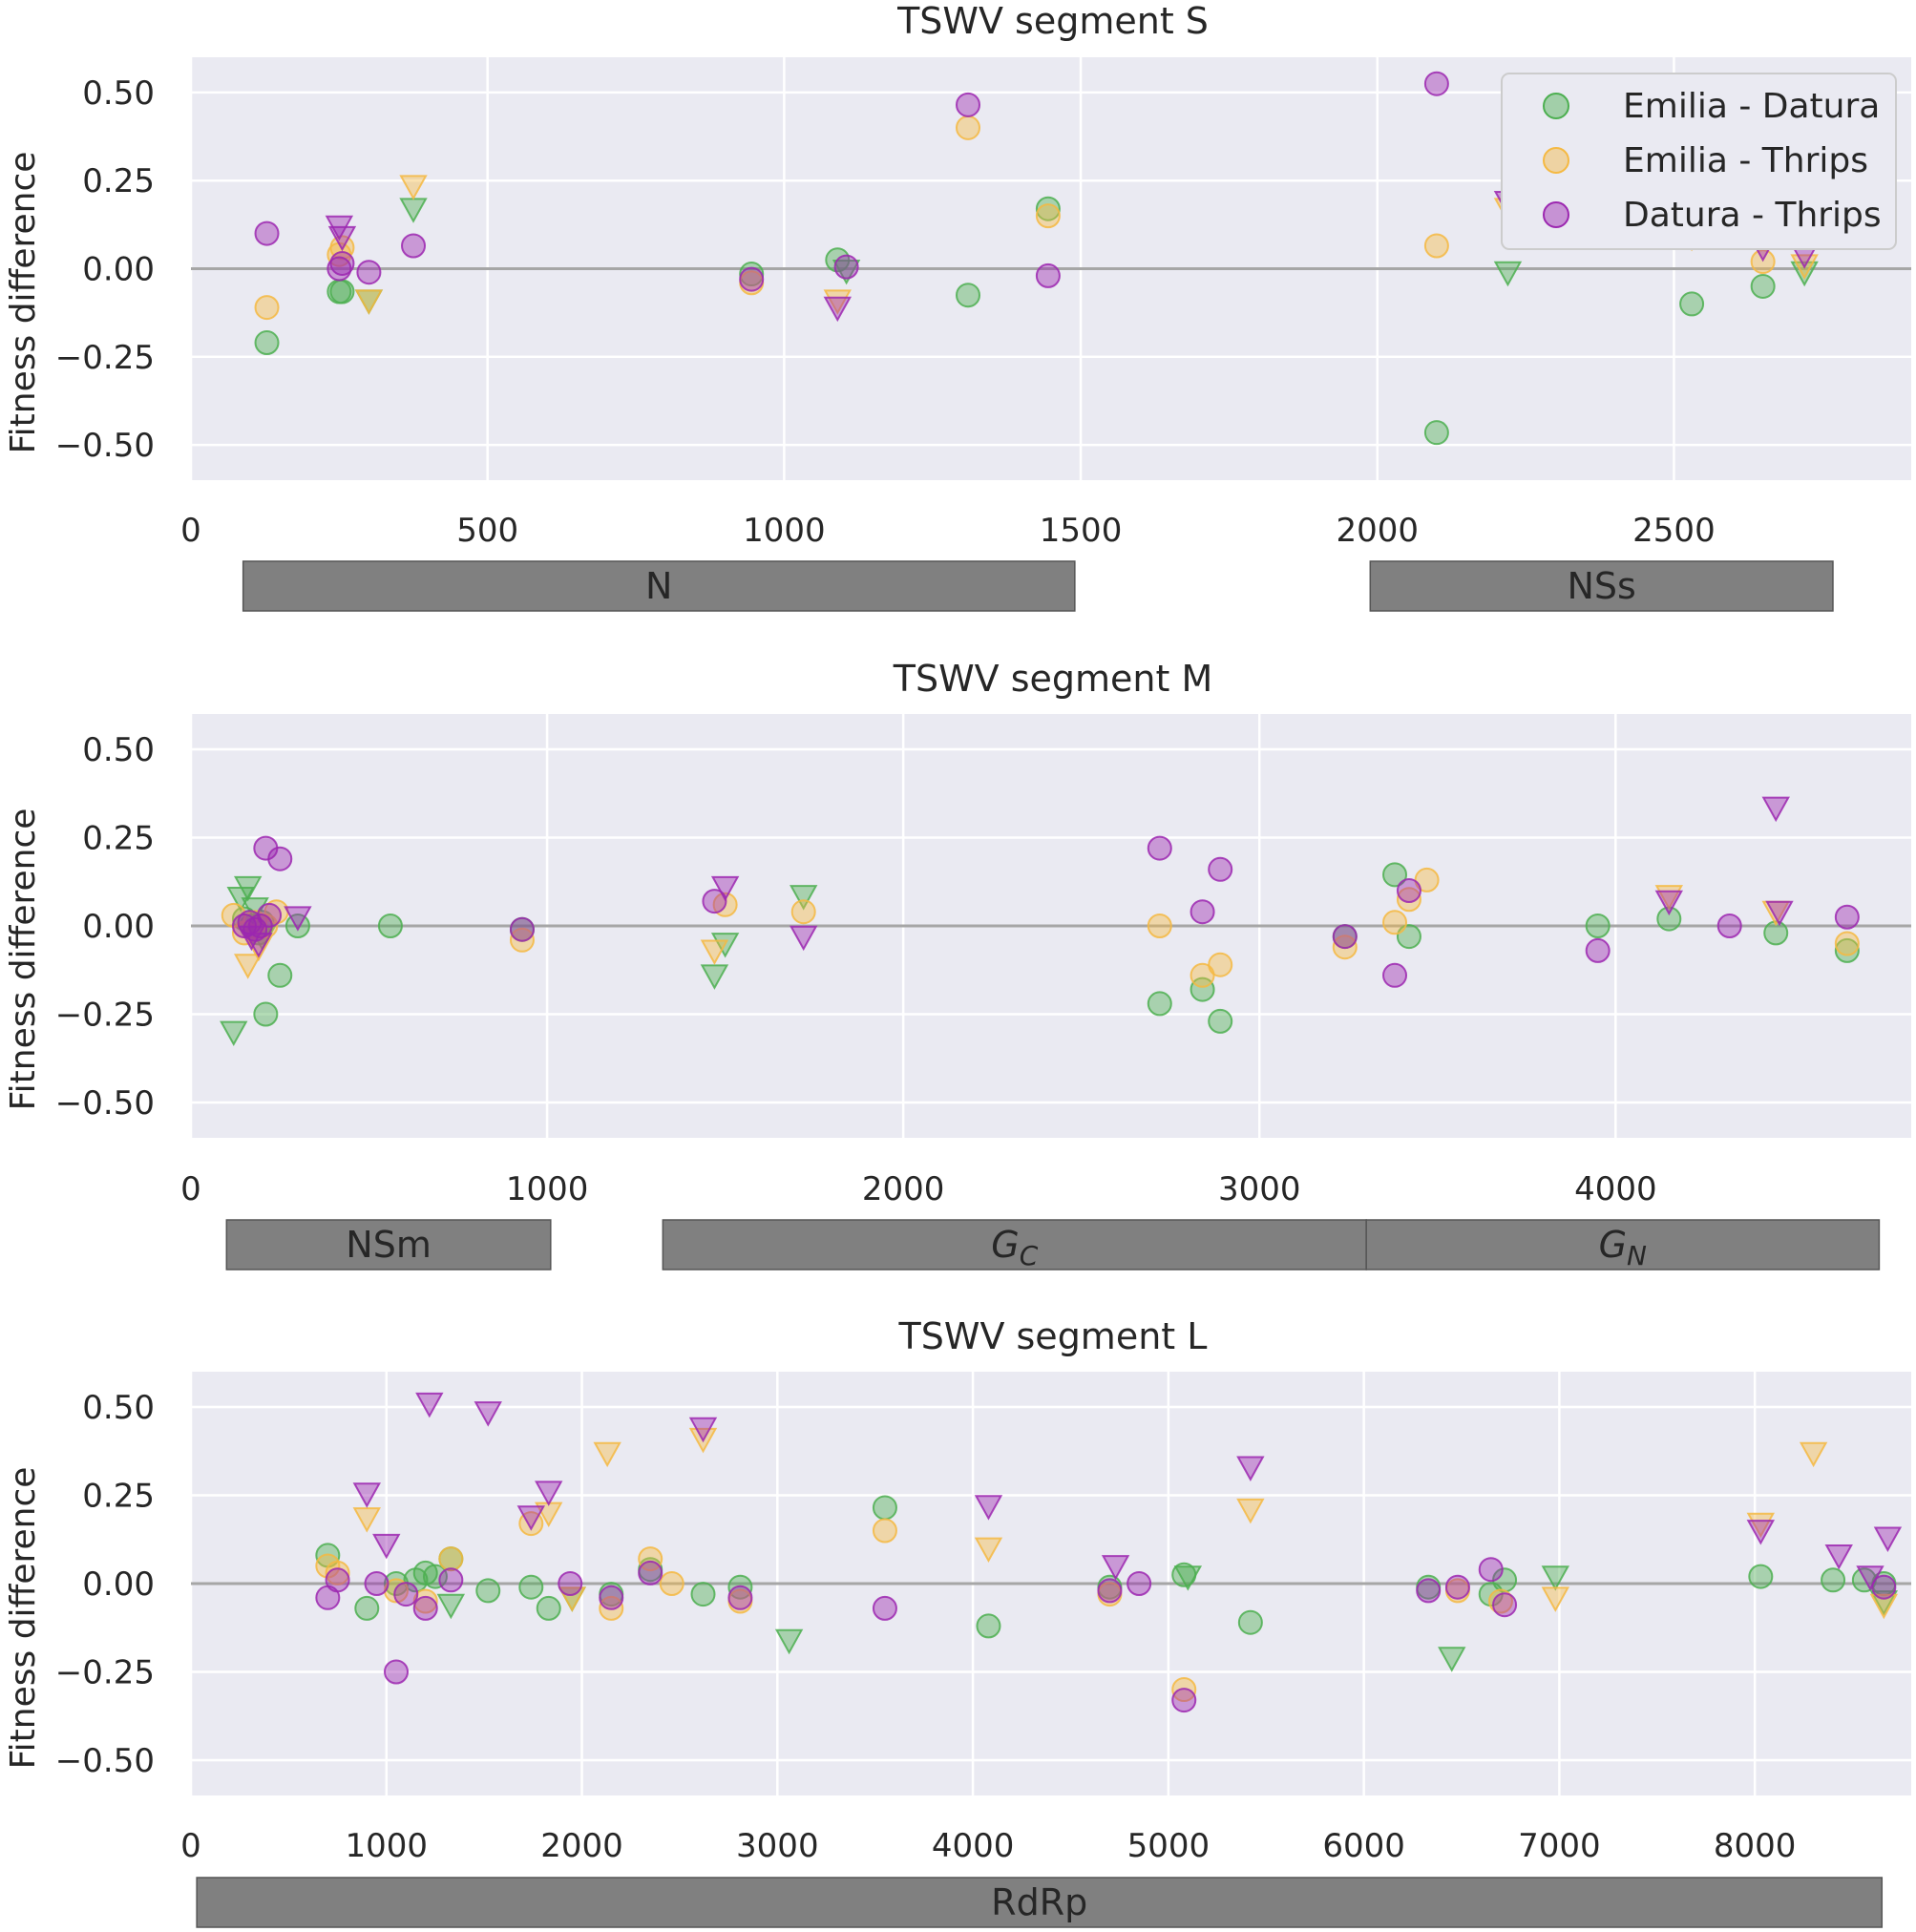 The height and width of the screenshot is (1932, 1916). Describe the element at coordinates (1053, 679) in the screenshot. I see `panel-title: TSWV segment M` at that location.